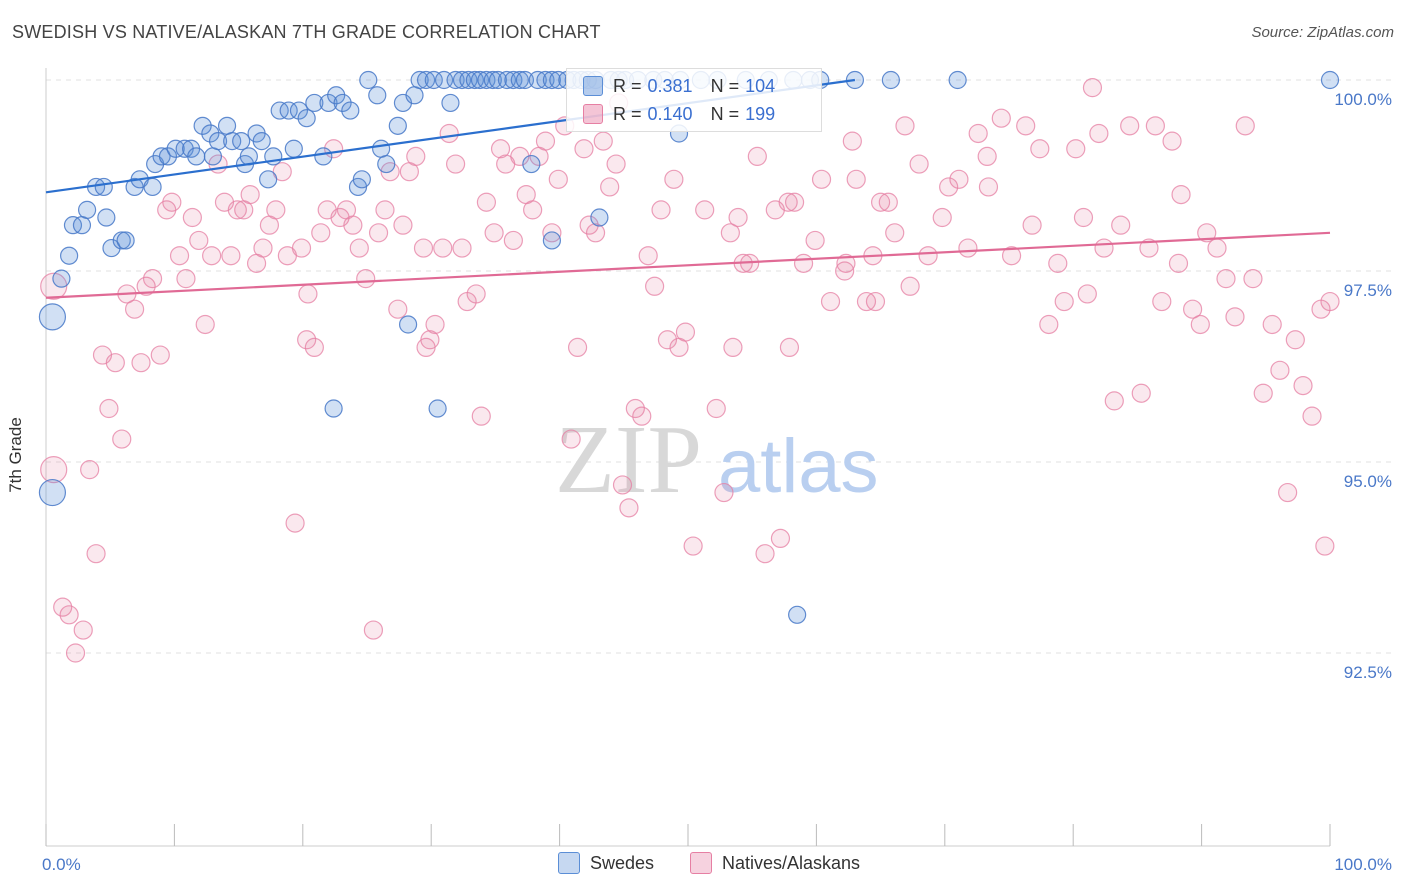  Describe the element at coordinates (791, 862) in the screenshot. I see `natives-legend-label: Natives/Alaskans` at that location.